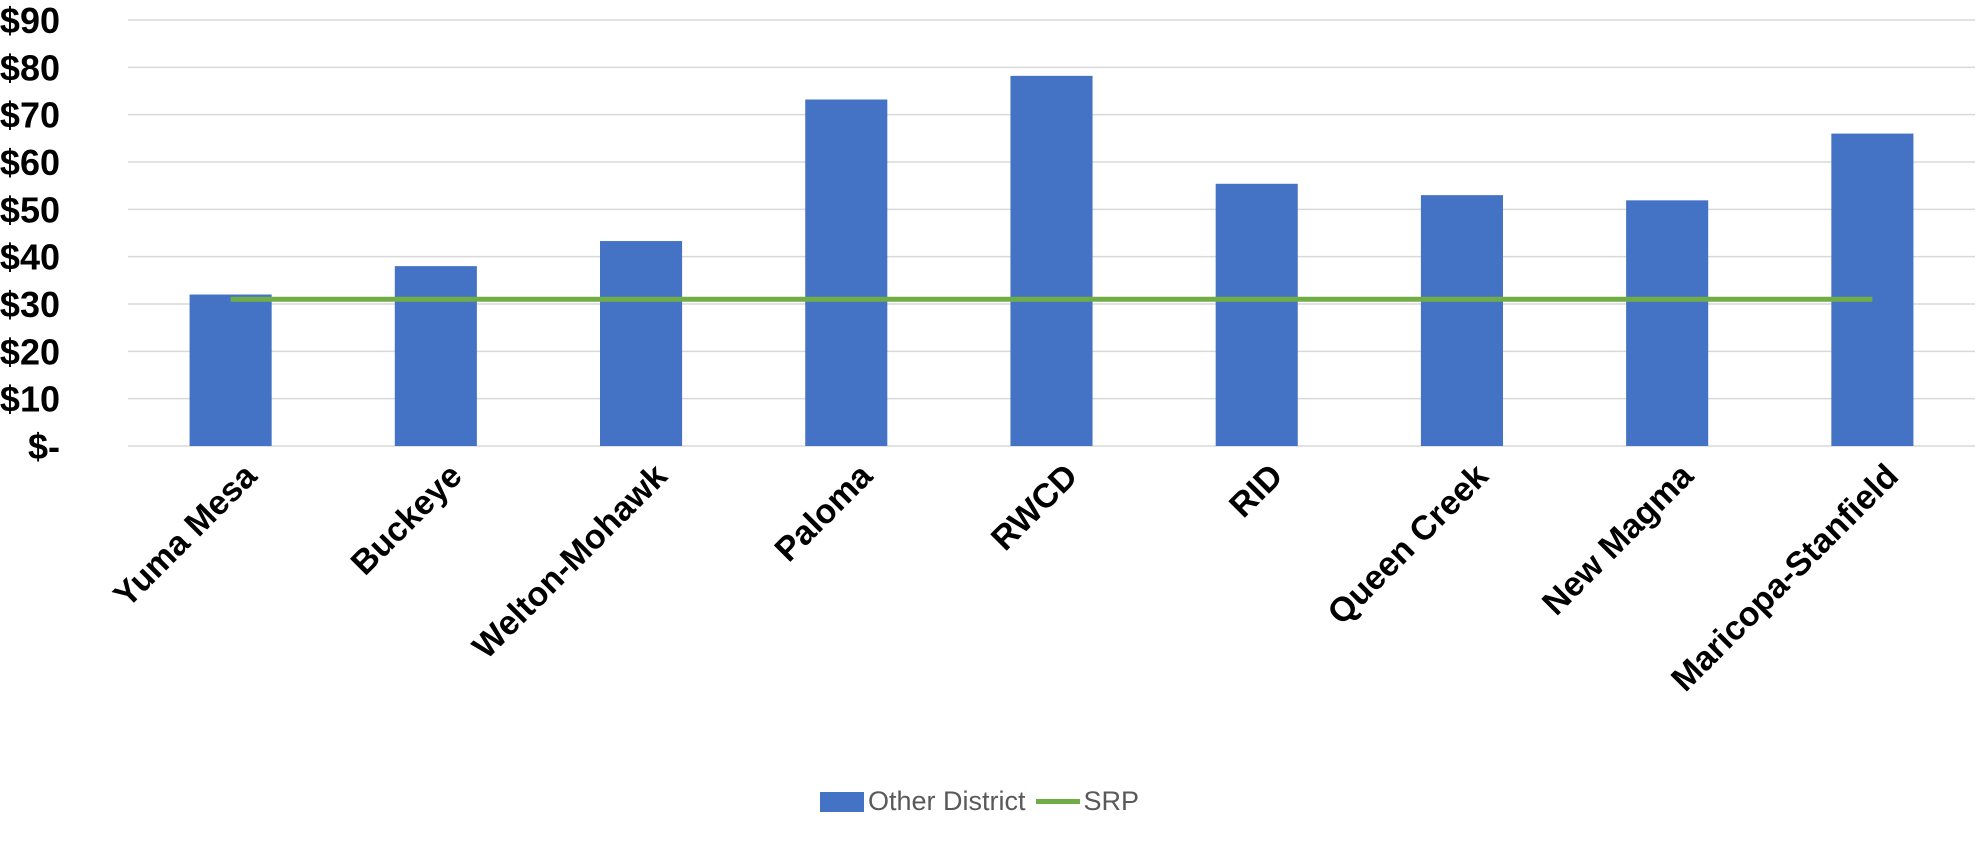 This screenshot has width=1982, height=842. I want to click on y-tick-label: $50, so click(30, 209).